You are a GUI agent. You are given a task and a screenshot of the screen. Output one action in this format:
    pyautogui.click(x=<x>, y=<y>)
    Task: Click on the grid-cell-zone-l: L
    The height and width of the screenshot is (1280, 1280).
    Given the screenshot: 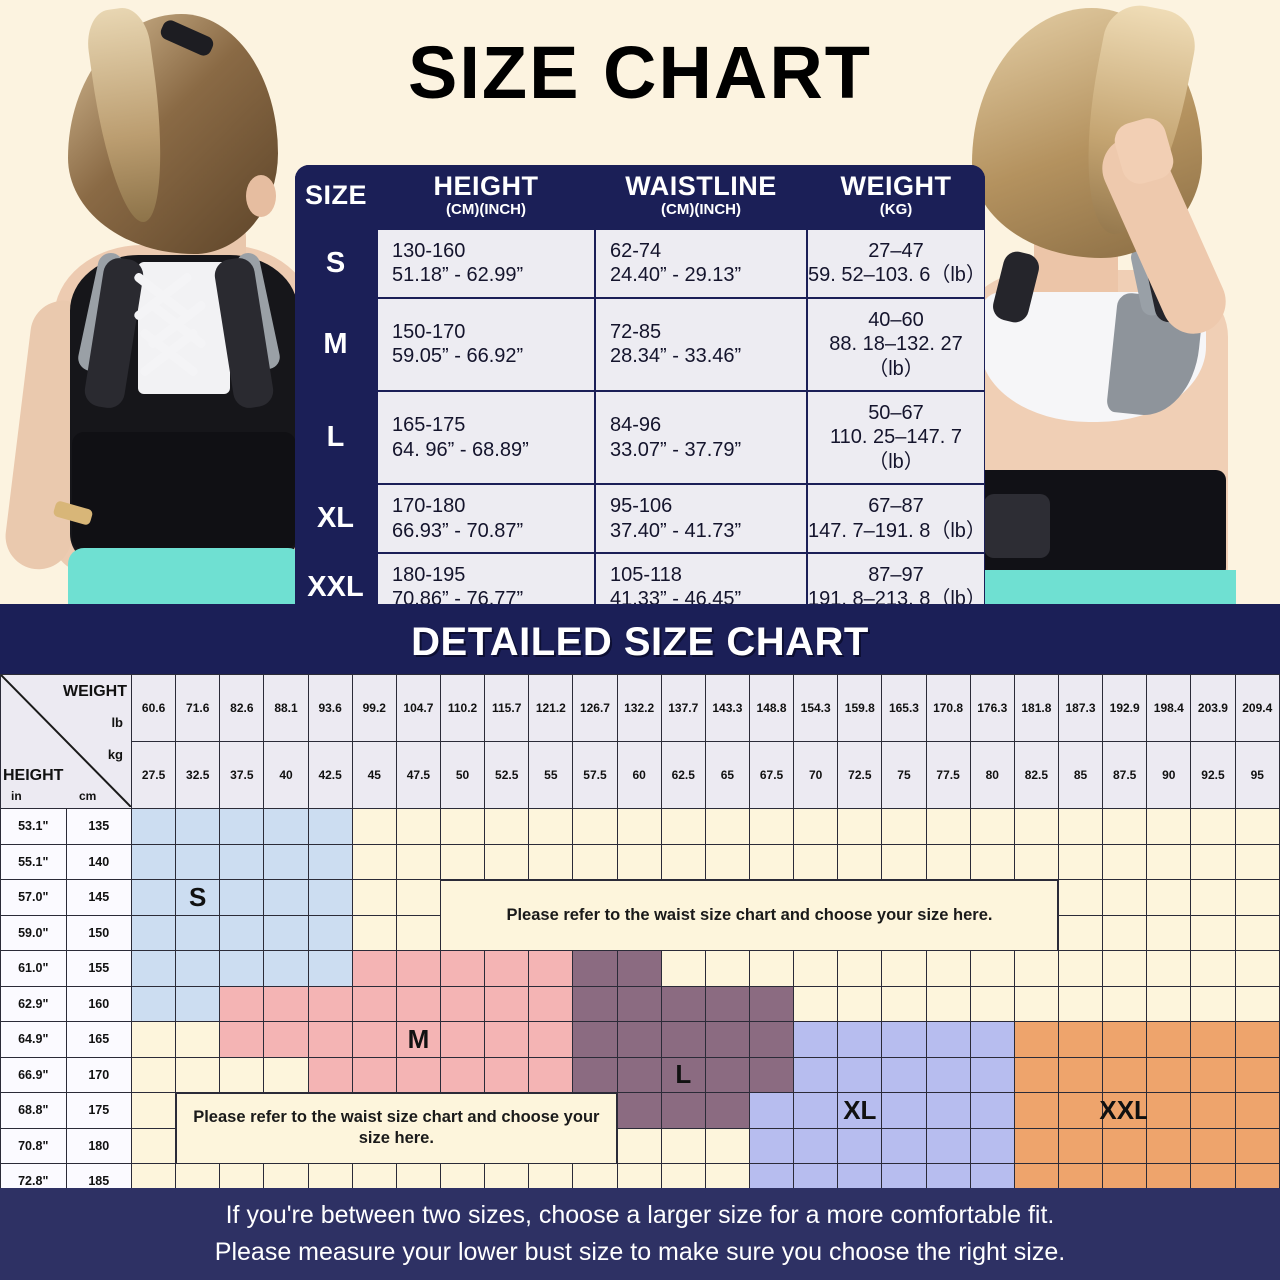 What is the action you would take?
    pyautogui.click(x=683, y=1074)
    